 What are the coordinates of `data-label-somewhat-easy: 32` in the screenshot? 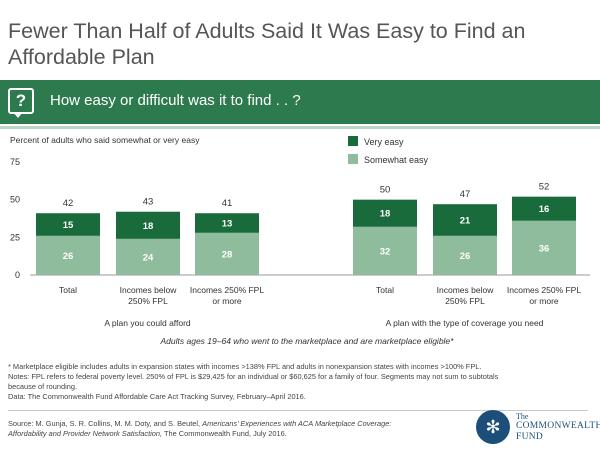 It's located at (385, 251).